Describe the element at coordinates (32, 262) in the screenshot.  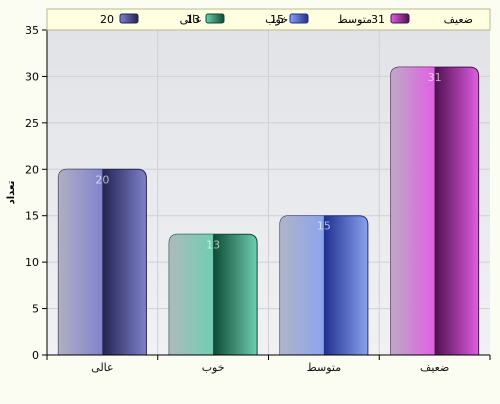
I see `y-tick-label: 10` at that location.